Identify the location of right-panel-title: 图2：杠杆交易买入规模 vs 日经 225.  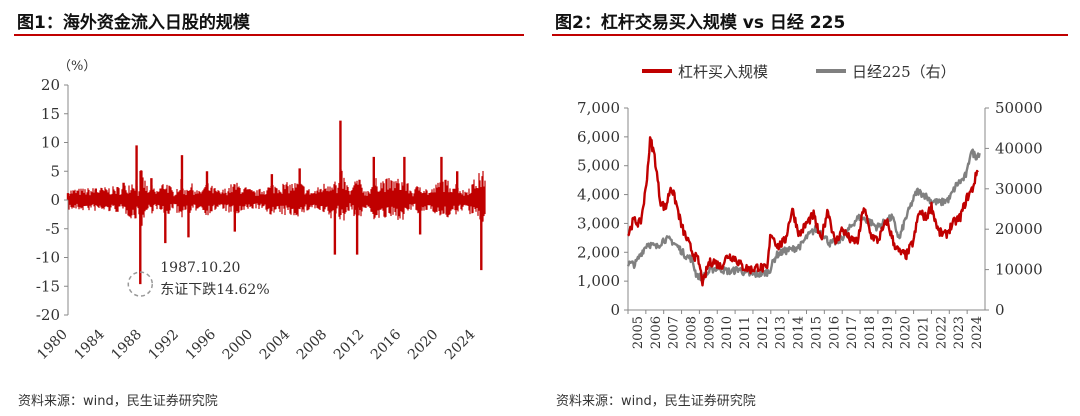
(700, 23).